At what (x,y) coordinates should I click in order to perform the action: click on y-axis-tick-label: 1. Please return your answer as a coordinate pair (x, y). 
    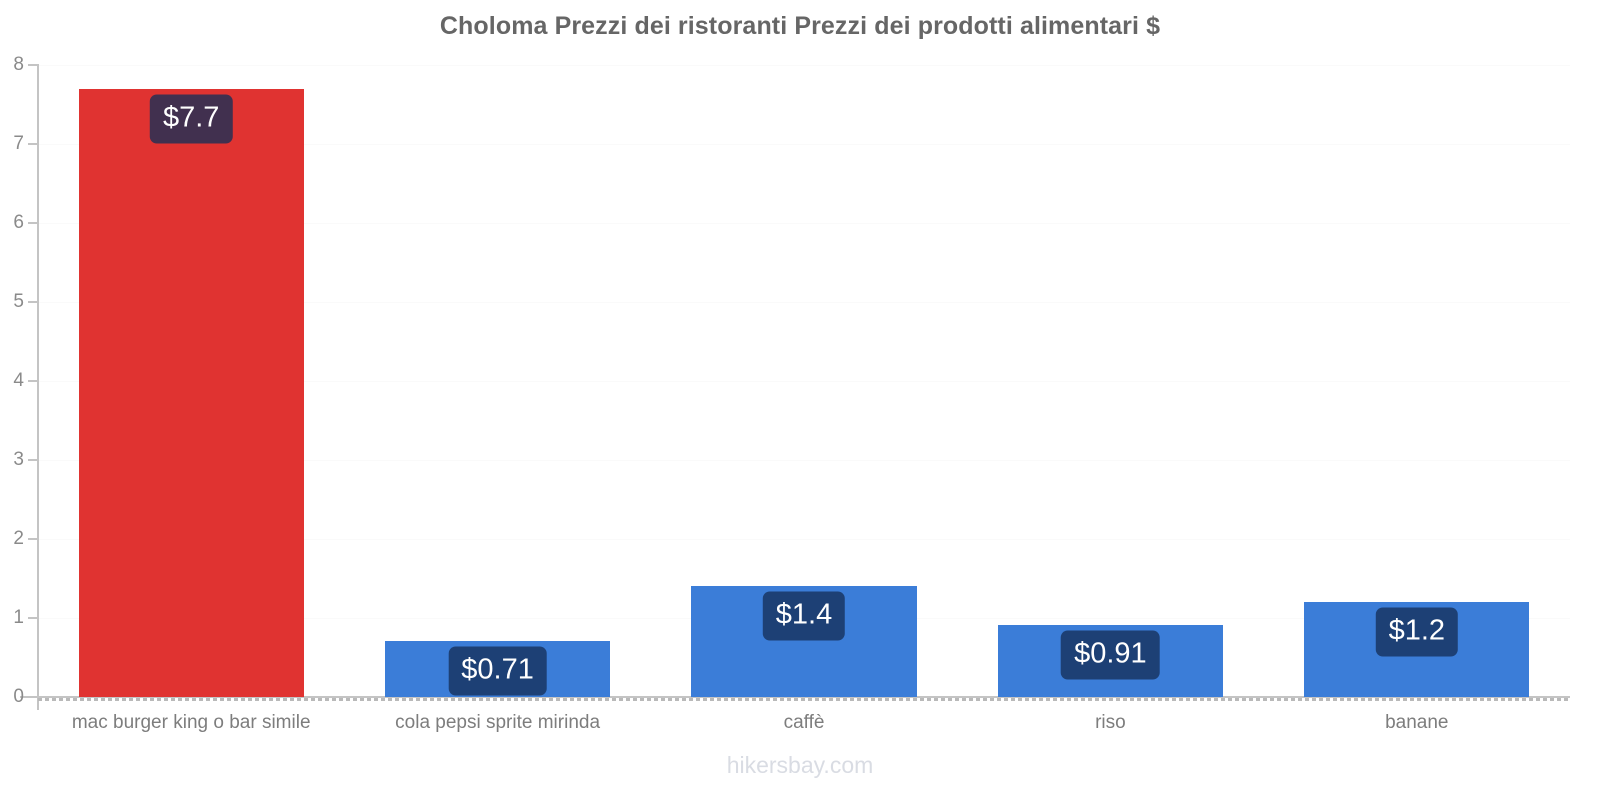
    Looking at the image, I should click on (18, 617).